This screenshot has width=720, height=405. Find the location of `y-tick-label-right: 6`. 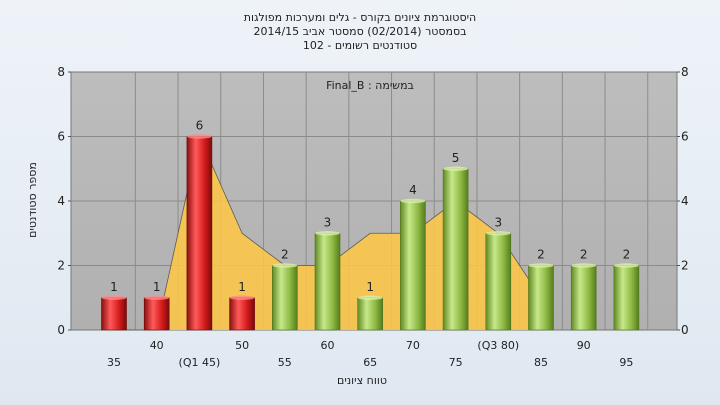

y-tick-label-right: 6 is located at coordinates (685, 137).